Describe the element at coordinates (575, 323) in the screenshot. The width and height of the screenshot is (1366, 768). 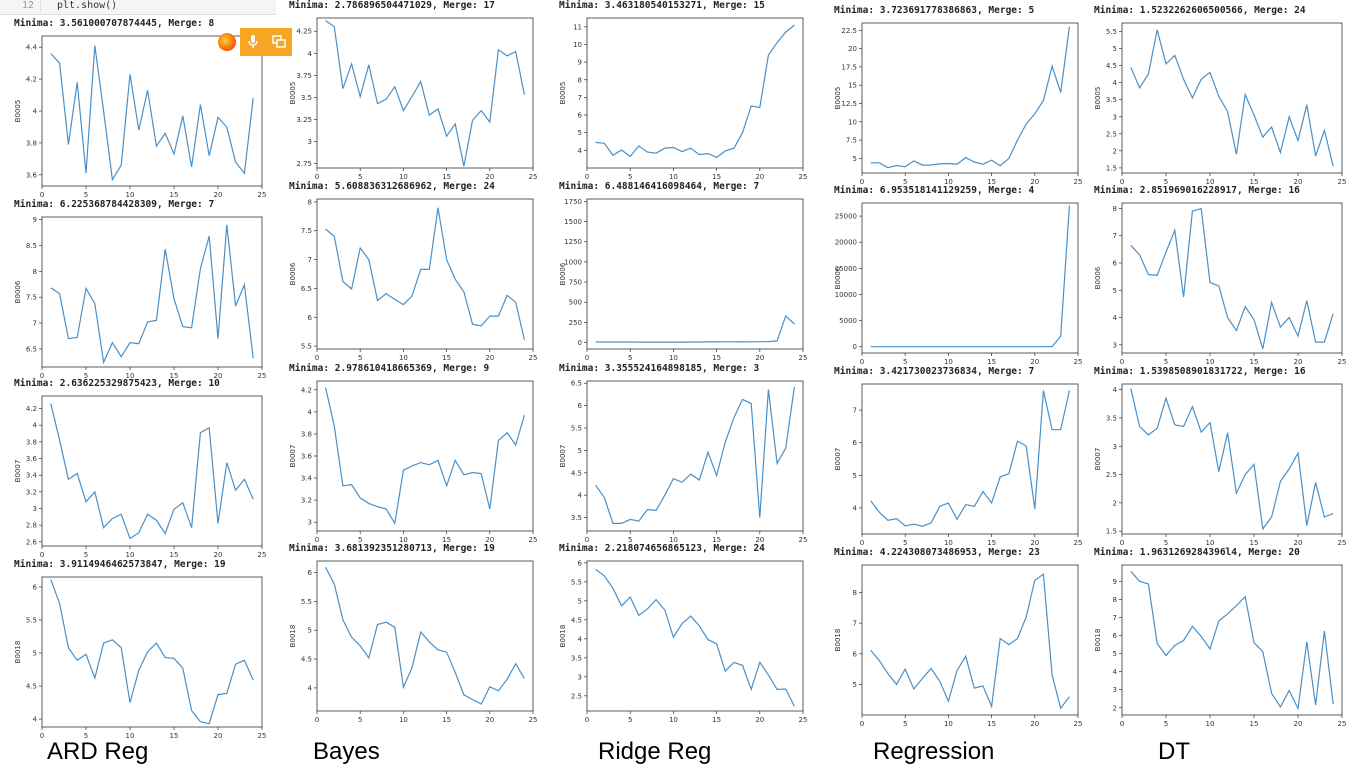
I see `y-tick-label: 250` at that location.